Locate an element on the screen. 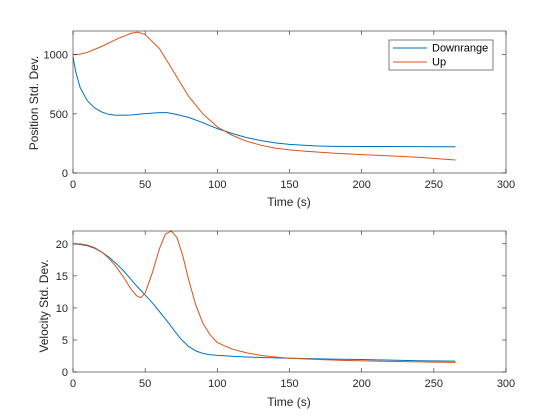 This screenshot has width=560, height=420. position-ytick-label-1000: 1000 is located at coordinates (56, 56).